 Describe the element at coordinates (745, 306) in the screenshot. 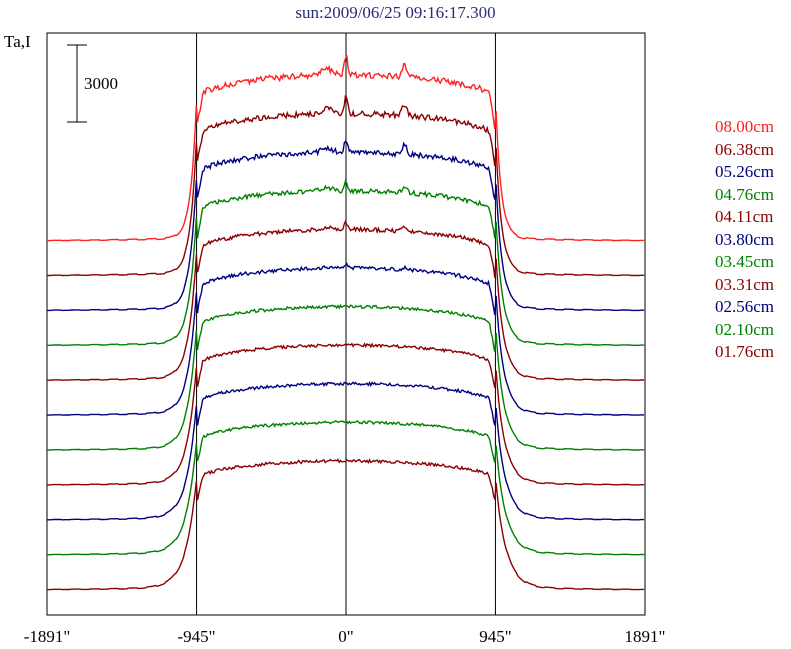

I see `legend-entry: 02.56cm` at that location.